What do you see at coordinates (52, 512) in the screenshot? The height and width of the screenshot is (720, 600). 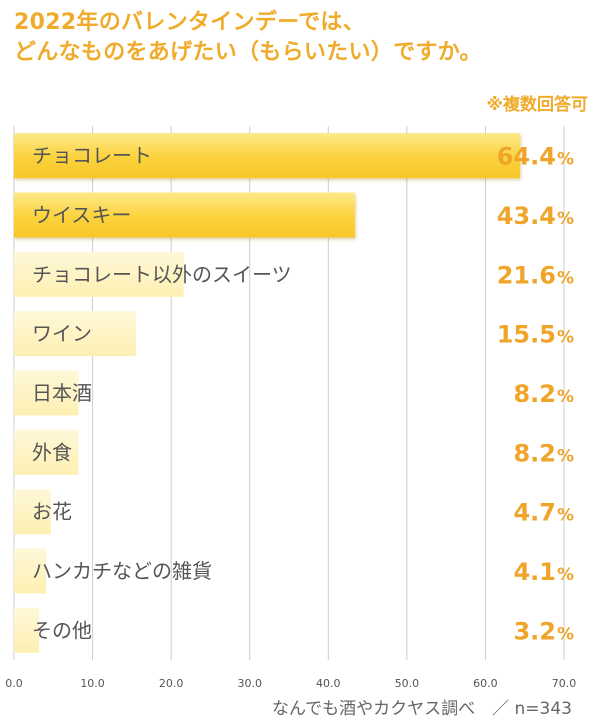 I see `bar-category-label: お花` at bounding box center [52, 512].